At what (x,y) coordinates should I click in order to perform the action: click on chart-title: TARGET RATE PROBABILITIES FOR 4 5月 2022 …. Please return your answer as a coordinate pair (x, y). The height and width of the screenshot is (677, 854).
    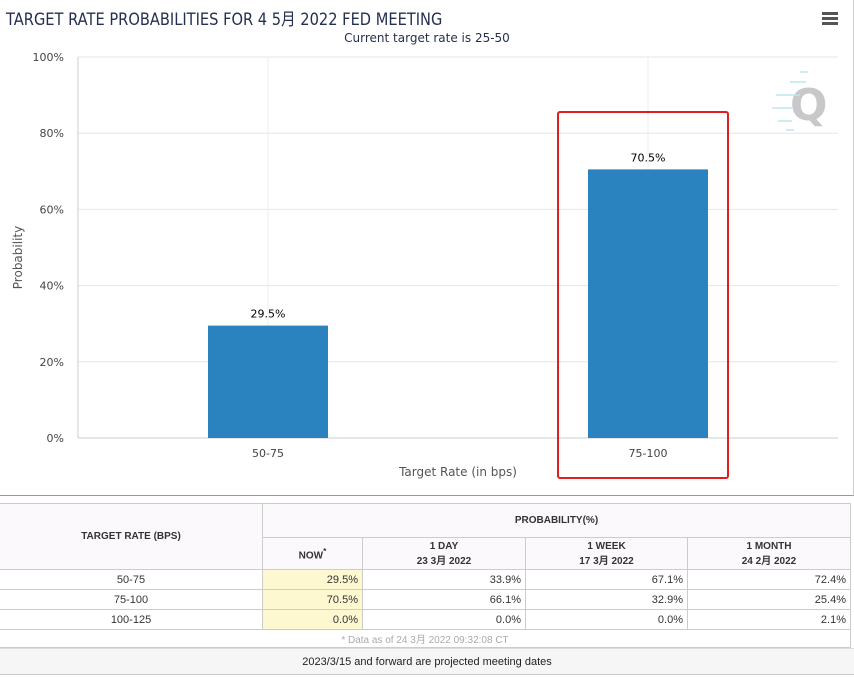
    Looking at the image, I should click on (224, 20).